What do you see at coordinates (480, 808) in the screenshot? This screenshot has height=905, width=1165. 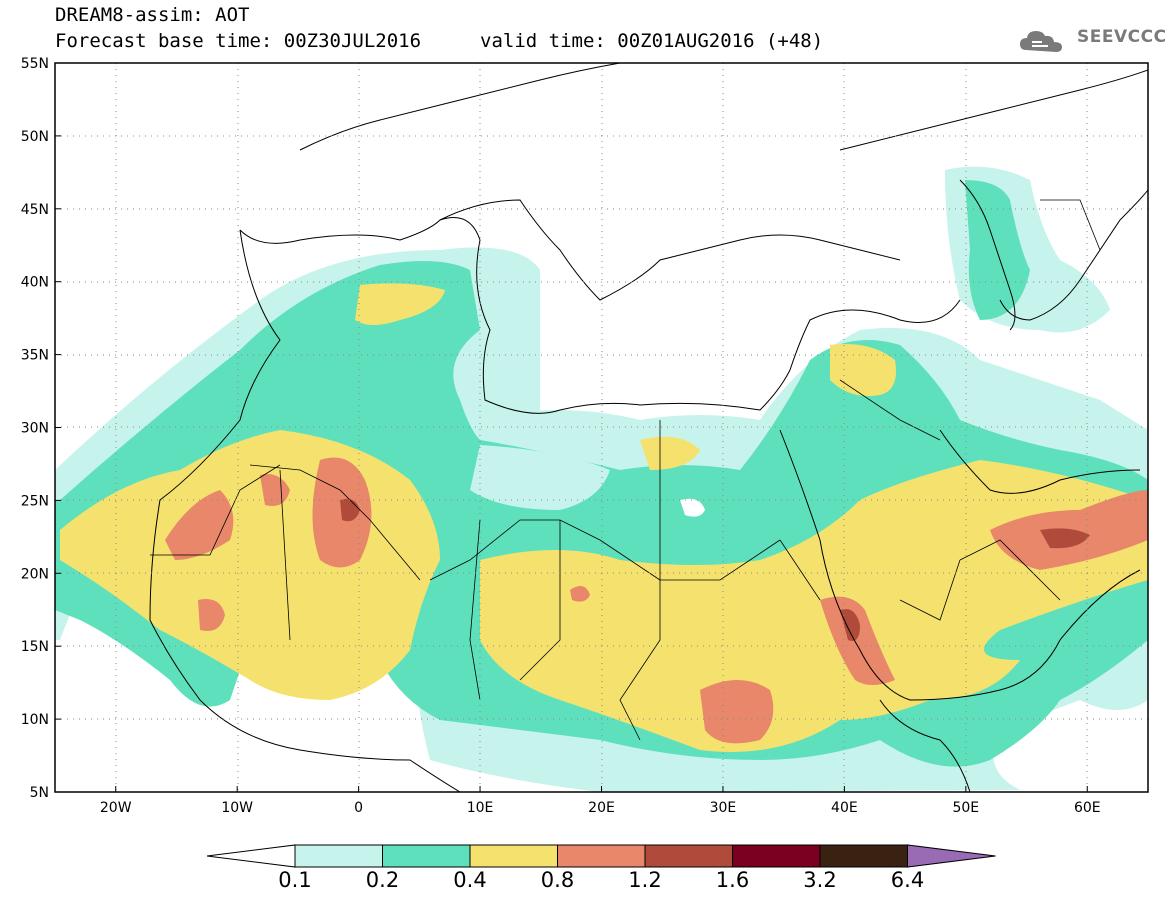 I see `lon-label: 10E` at bounding box center [480, 808].